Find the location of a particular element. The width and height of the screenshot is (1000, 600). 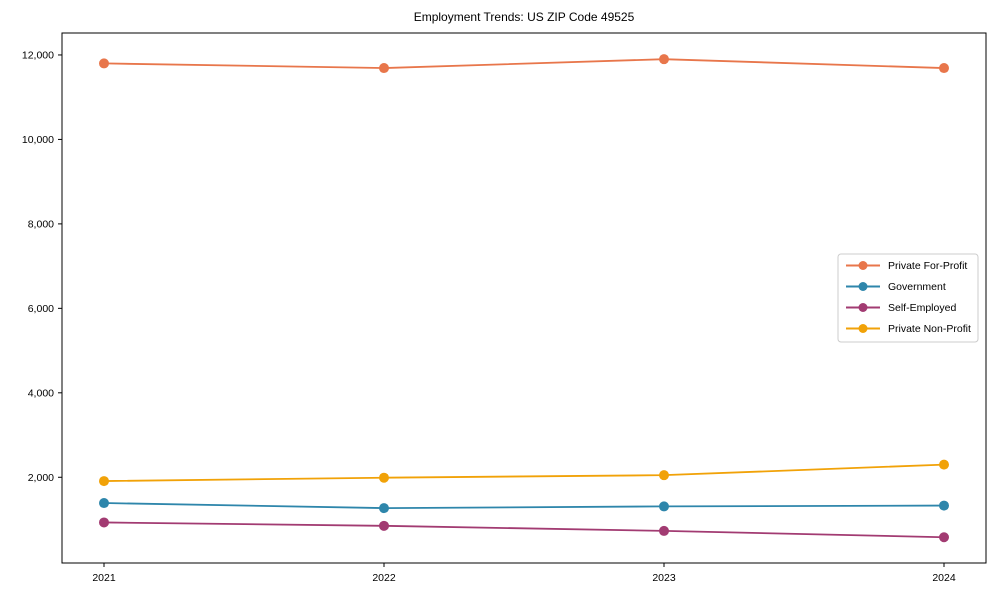

legend-item-label: Private Non-Profit is located at coordinates (929, 329).